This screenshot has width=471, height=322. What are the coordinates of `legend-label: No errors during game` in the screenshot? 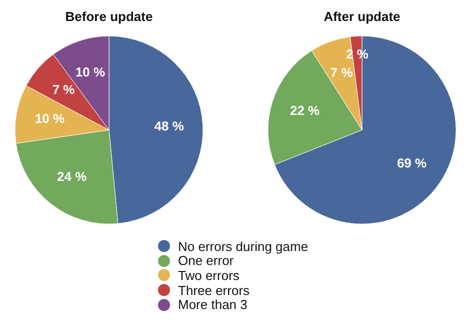 It's located at (243, 246).